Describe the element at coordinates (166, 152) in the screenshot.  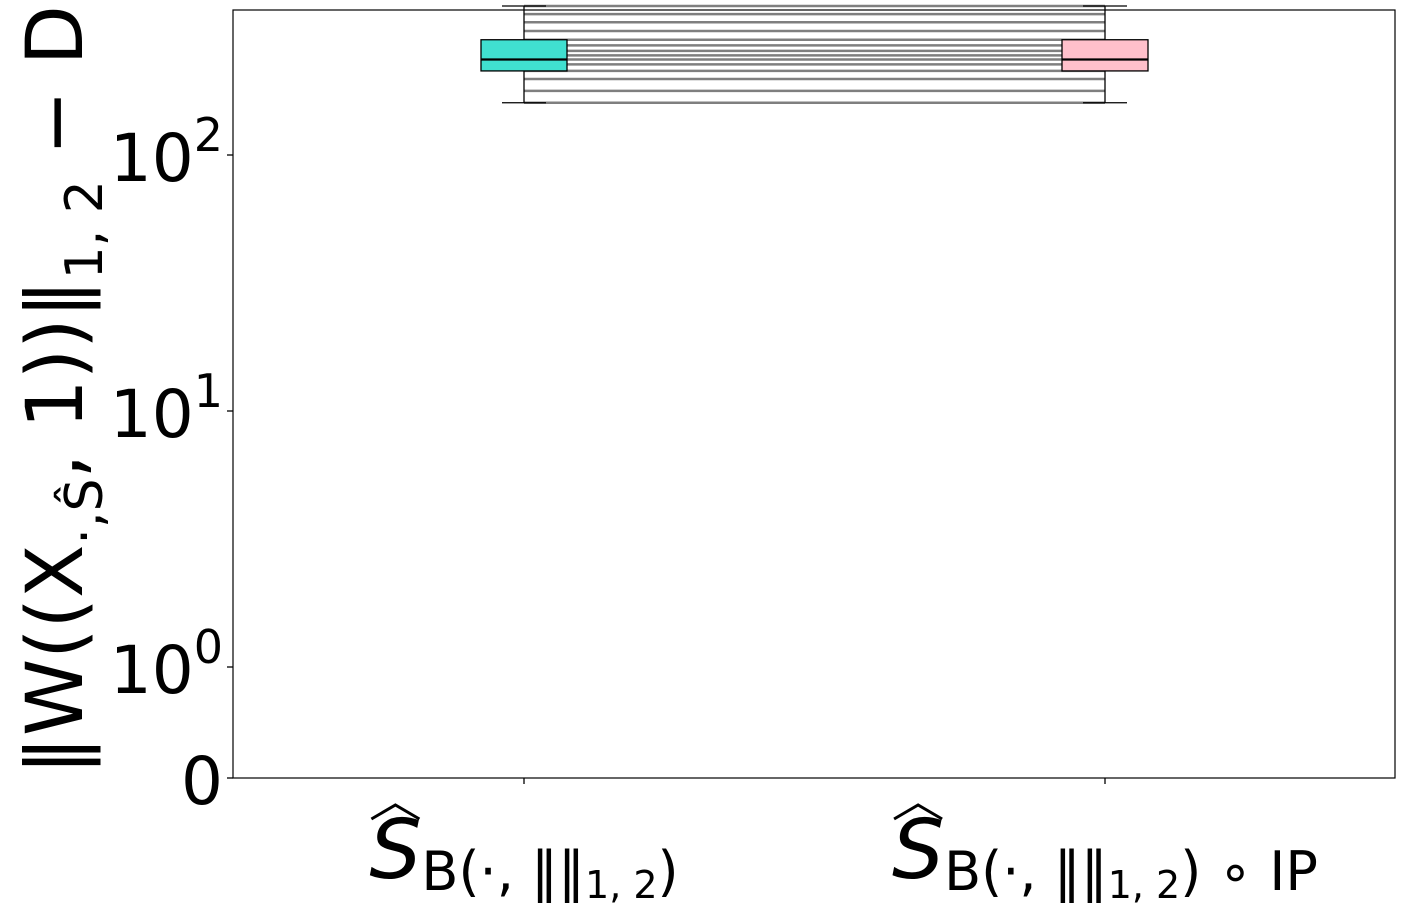
I see `y-tick-label: 10²` at that location.